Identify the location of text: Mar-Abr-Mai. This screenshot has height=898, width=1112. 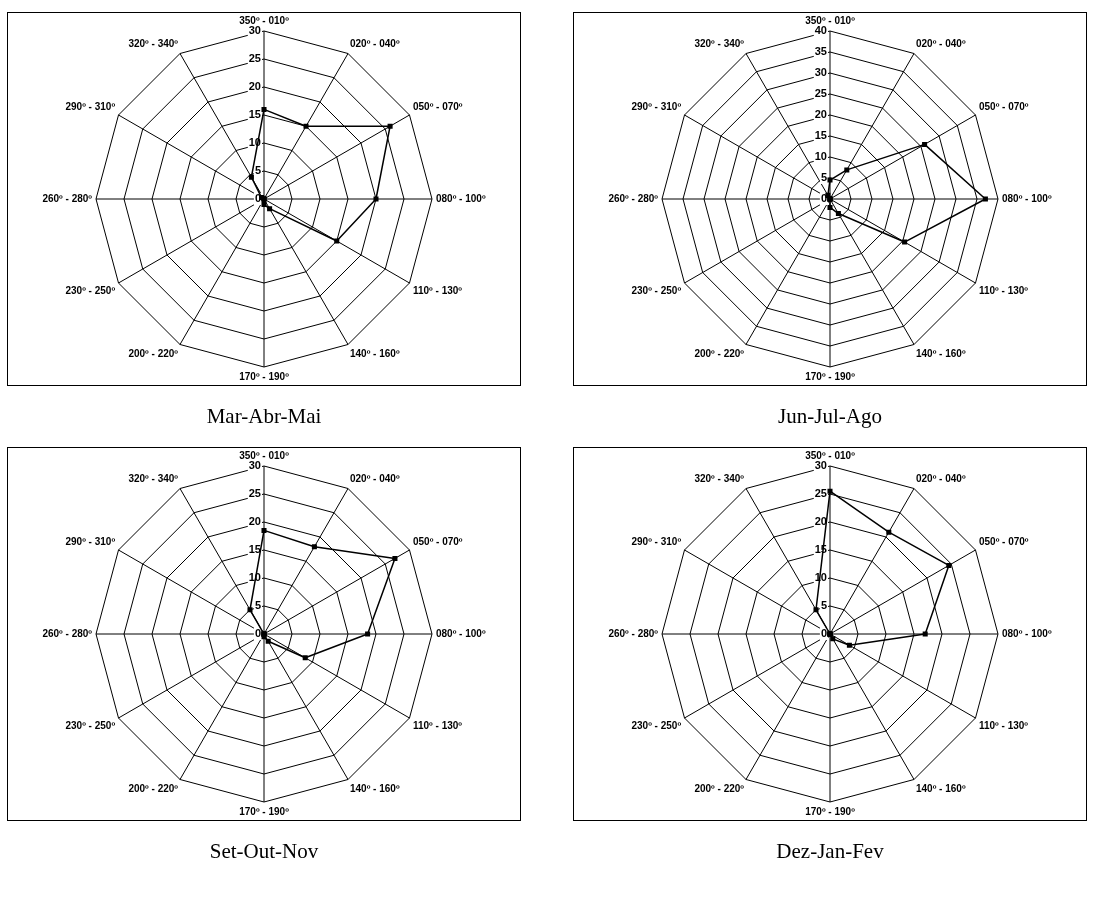
(264, 416).